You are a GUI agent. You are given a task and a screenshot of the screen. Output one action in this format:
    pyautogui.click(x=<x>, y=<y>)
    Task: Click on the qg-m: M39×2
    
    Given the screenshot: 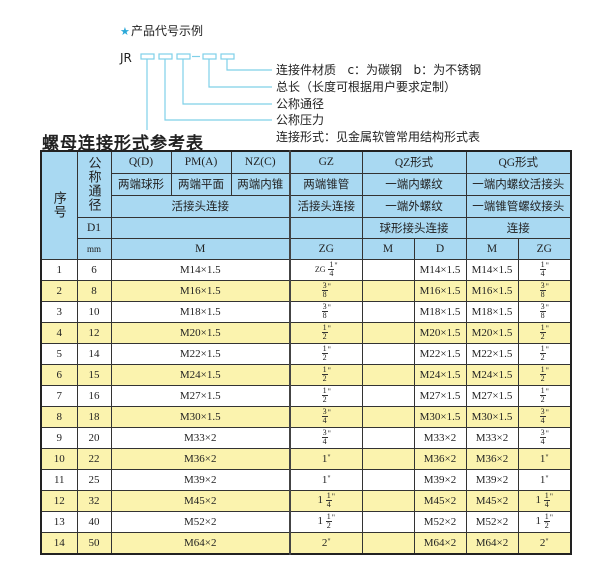 What is the action you would take?
    pyautogui.click(x=492, y=479)
    